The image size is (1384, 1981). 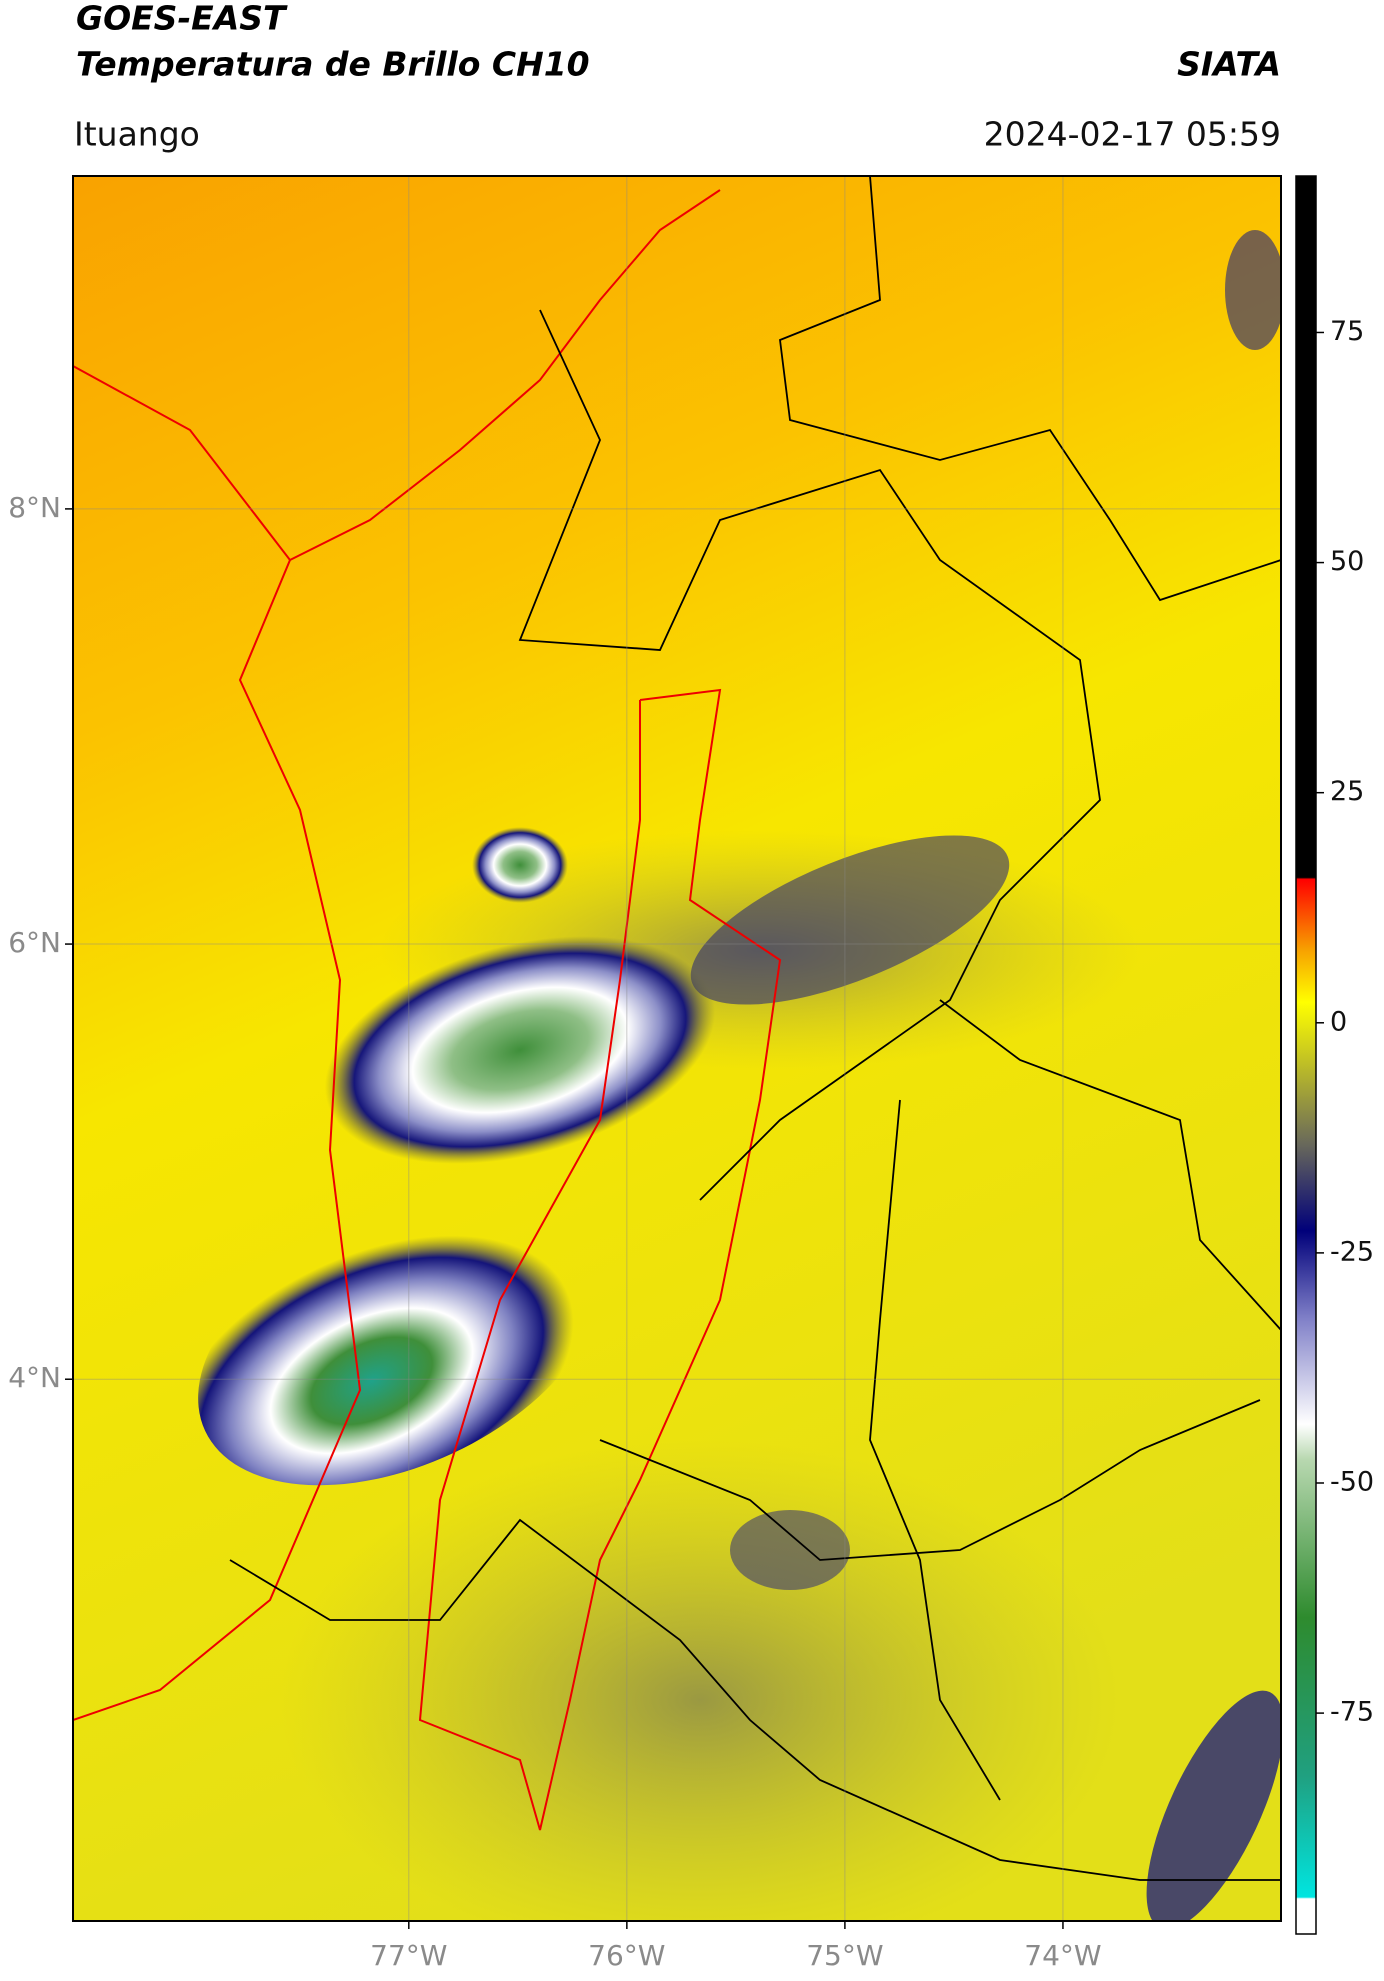 I want to click on colorbar-tick-label: 50, so click(x=1347, y=561).